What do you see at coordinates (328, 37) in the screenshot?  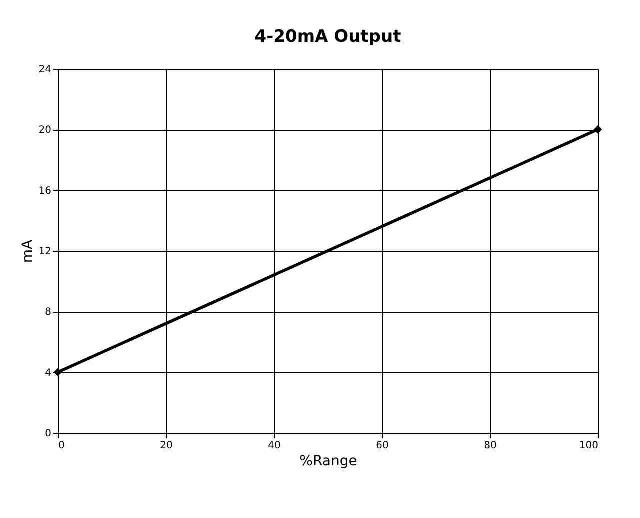 I see `chart-title: 4-20mA Output` at bounding box center [328, 37].